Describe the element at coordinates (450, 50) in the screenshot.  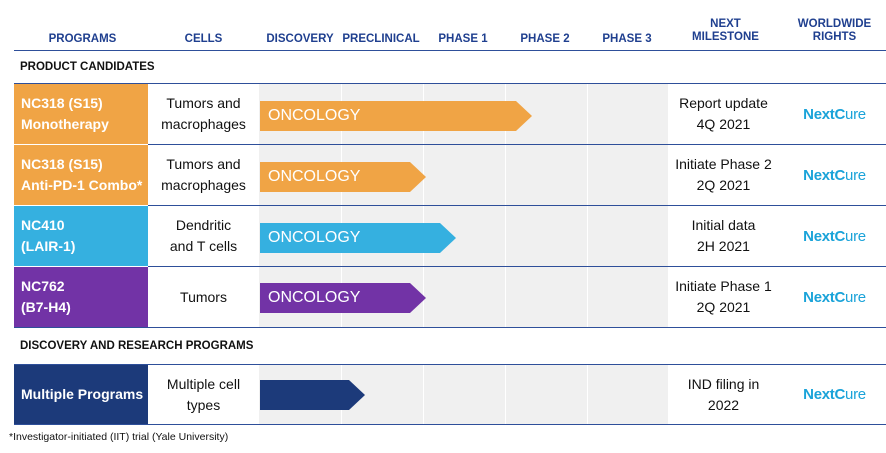
I see `header-divider` at that location.